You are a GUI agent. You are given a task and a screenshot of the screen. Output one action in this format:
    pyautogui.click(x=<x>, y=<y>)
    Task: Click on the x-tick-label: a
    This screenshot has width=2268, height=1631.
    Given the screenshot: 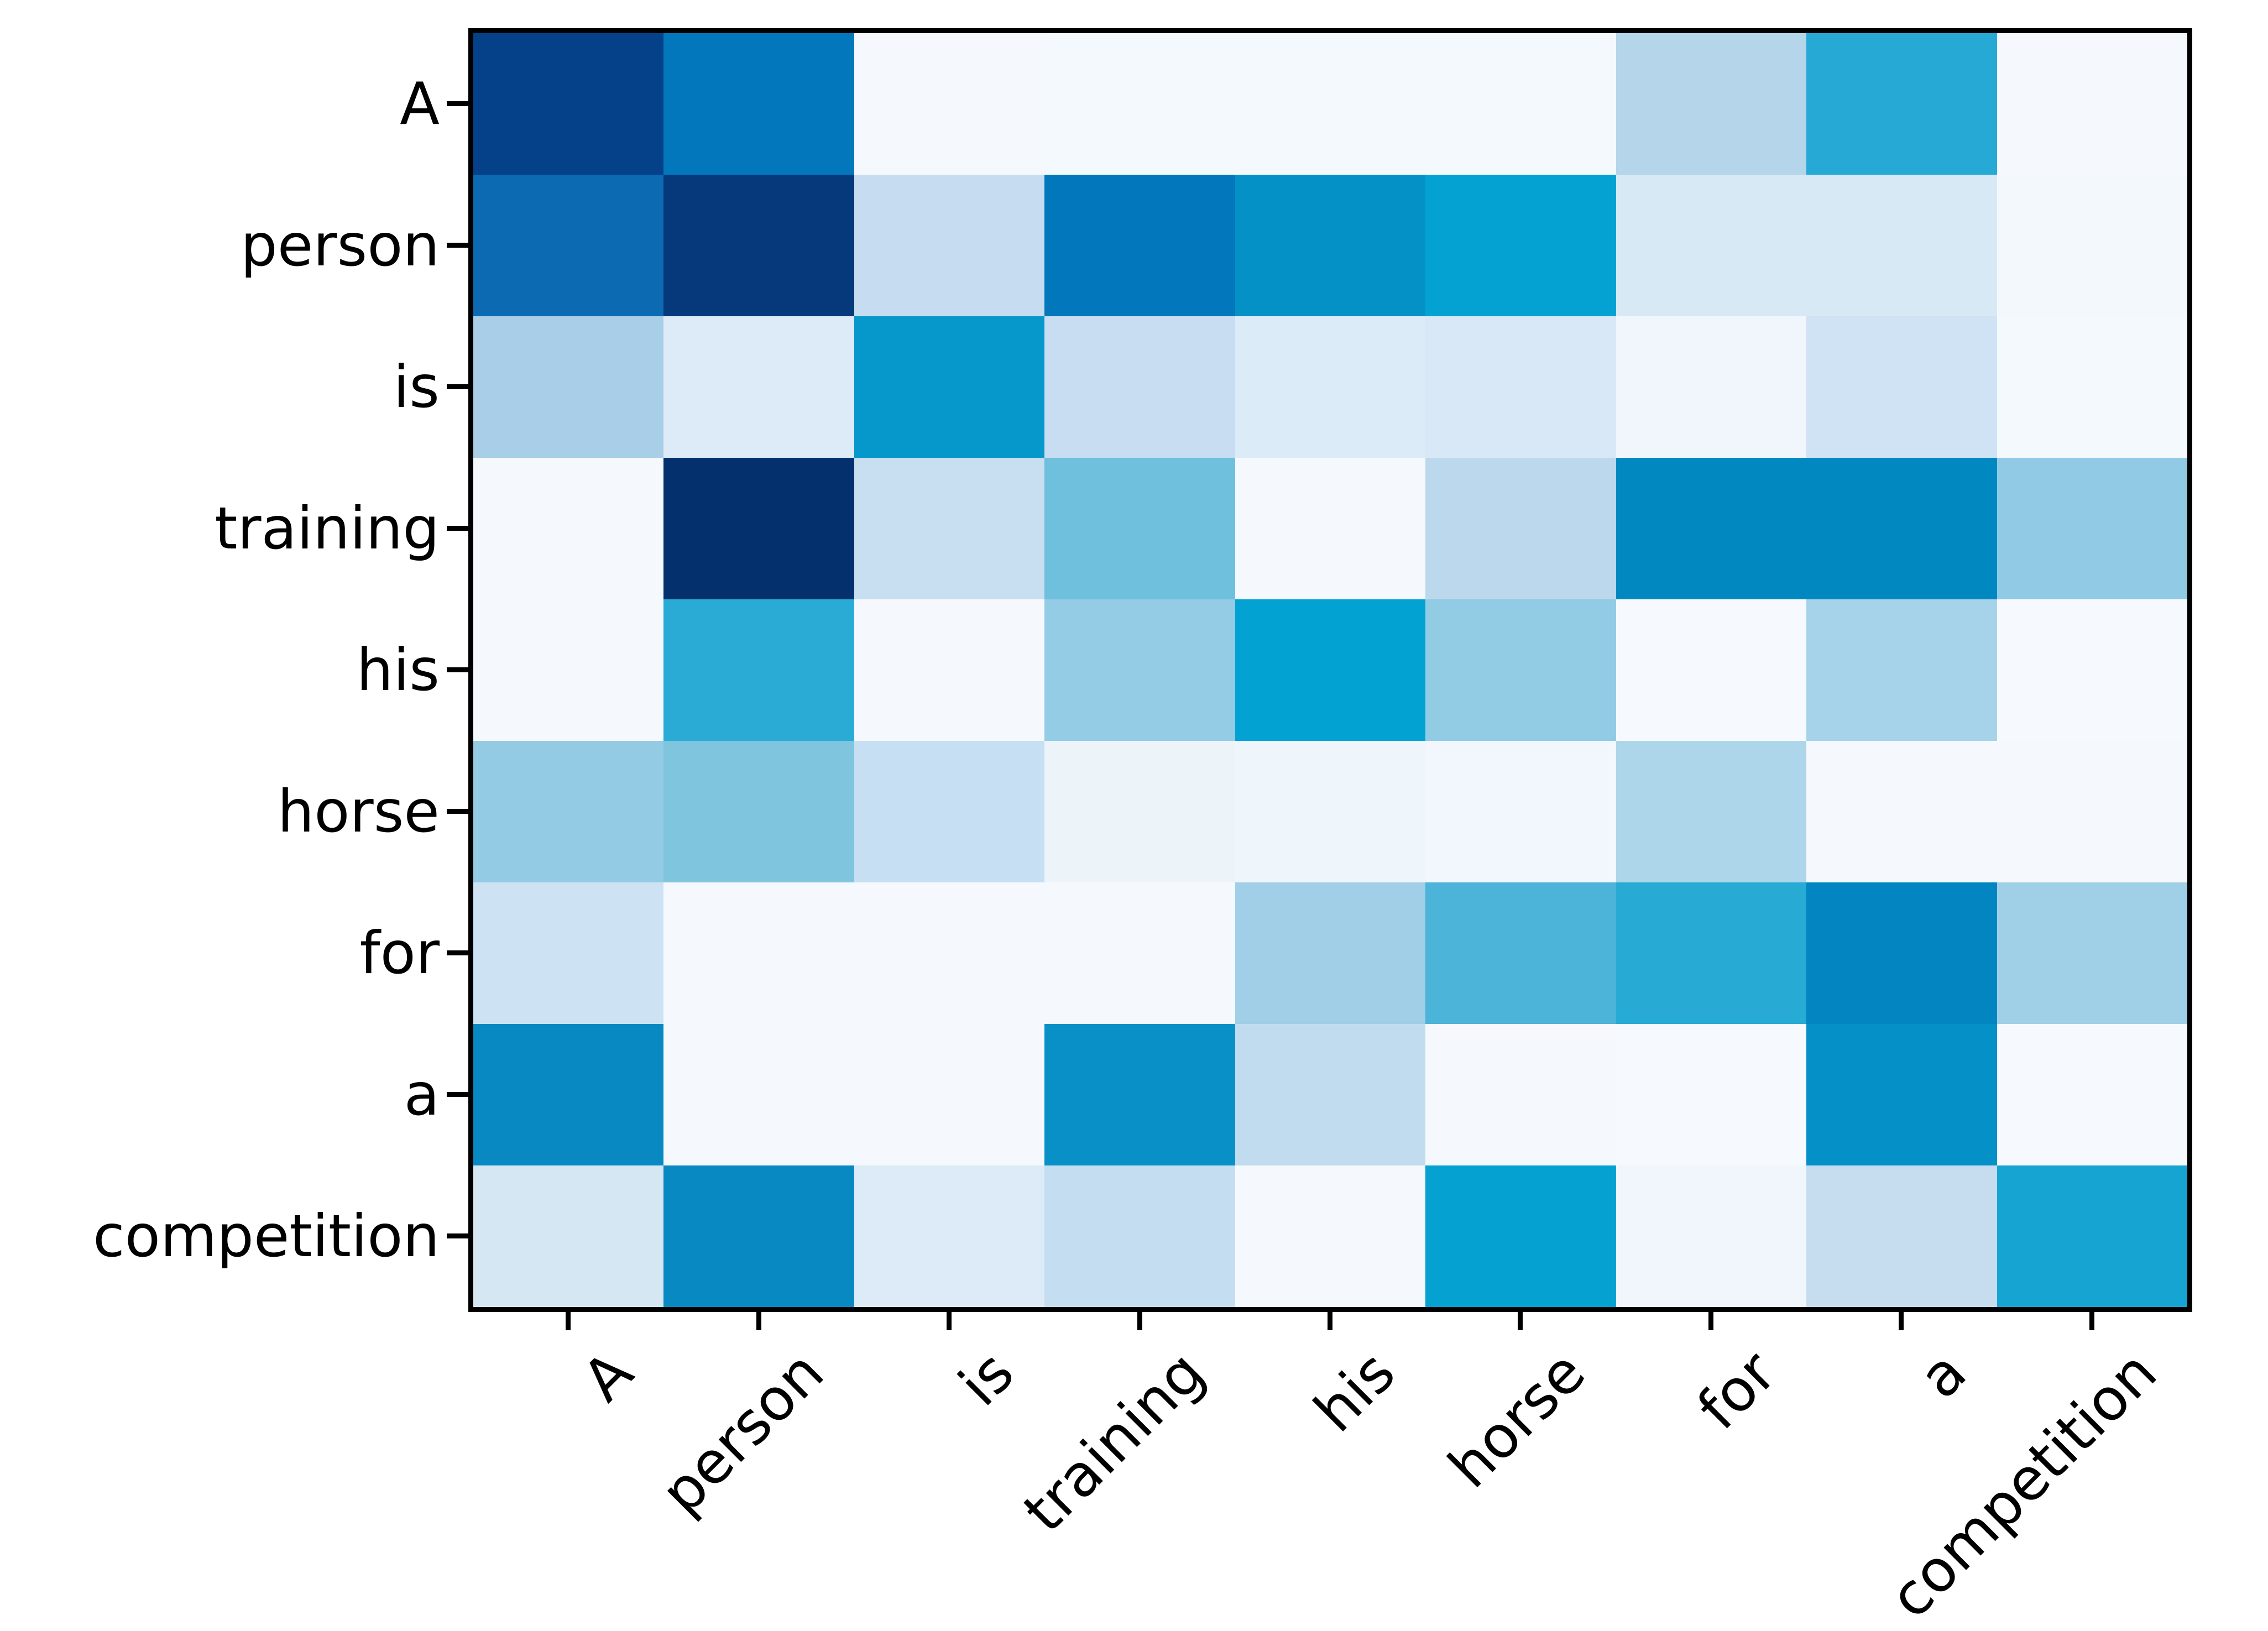 What is the action you would take?
    pyautogui.click(x=1942, y=1375)
    